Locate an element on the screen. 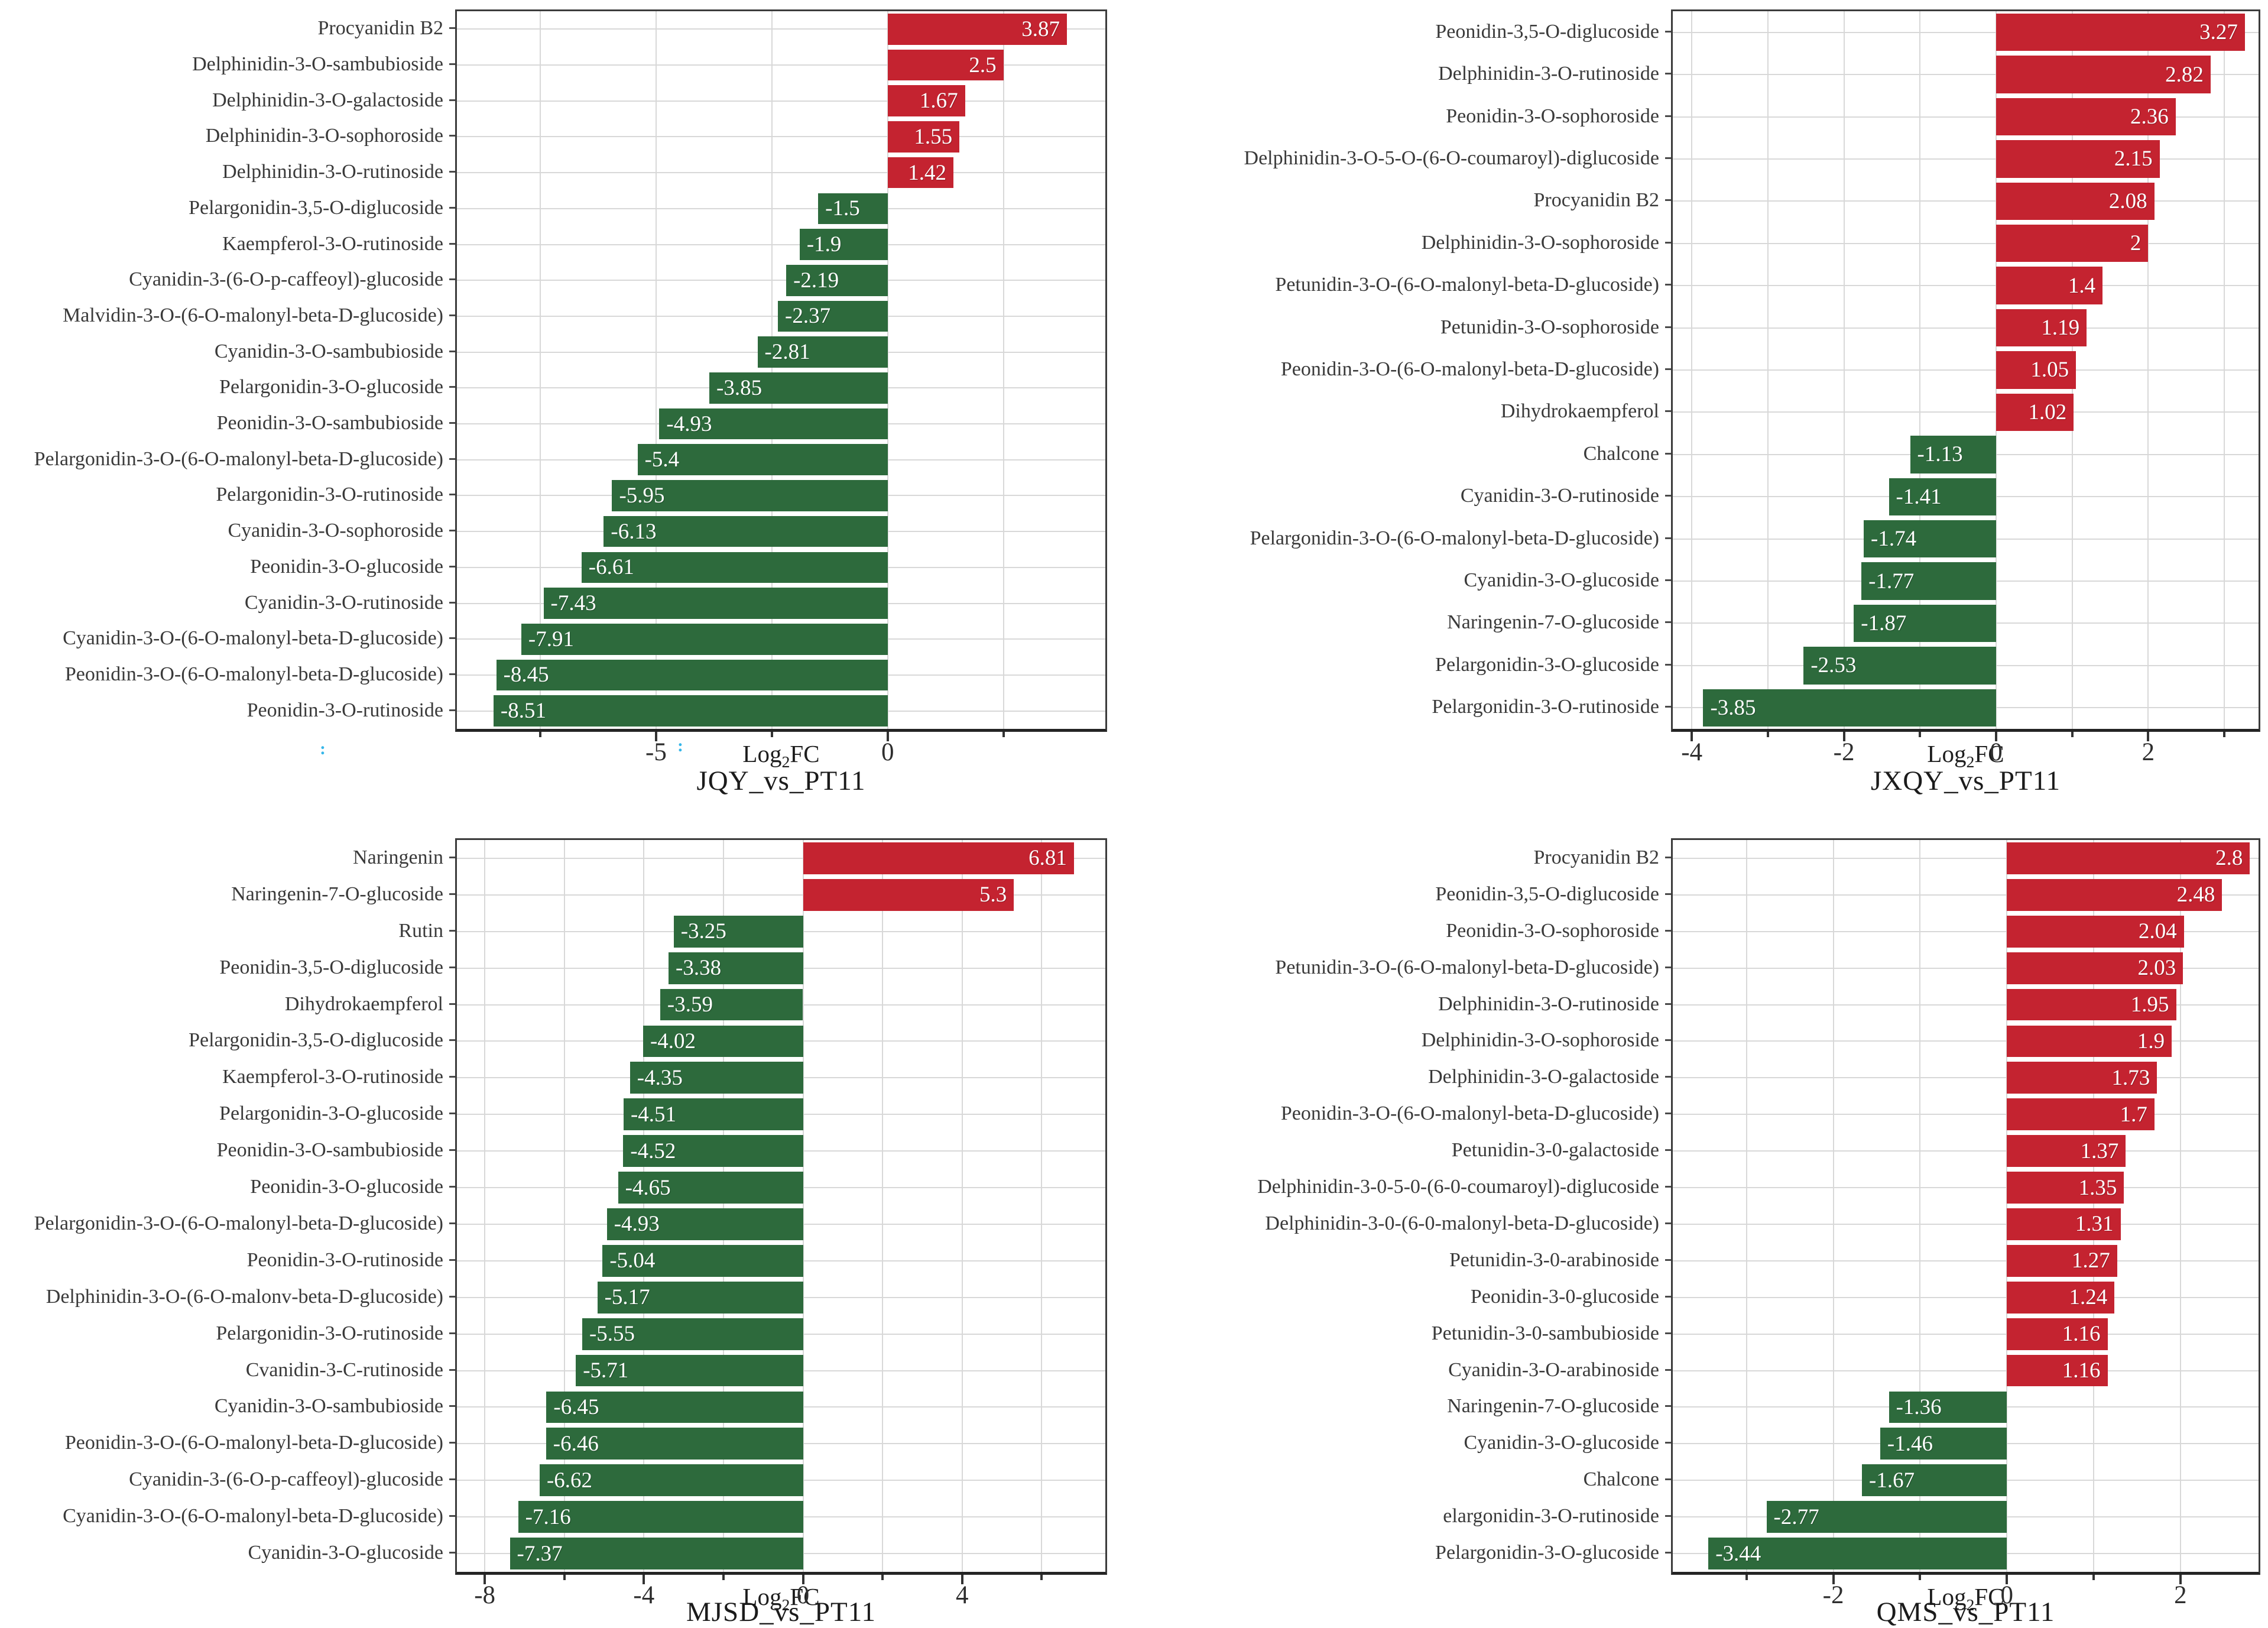 Image resolution: width=2268 pixels, height=1628 pixels. bar-downregulated: -2.19 is located at coordinates (837, 280).